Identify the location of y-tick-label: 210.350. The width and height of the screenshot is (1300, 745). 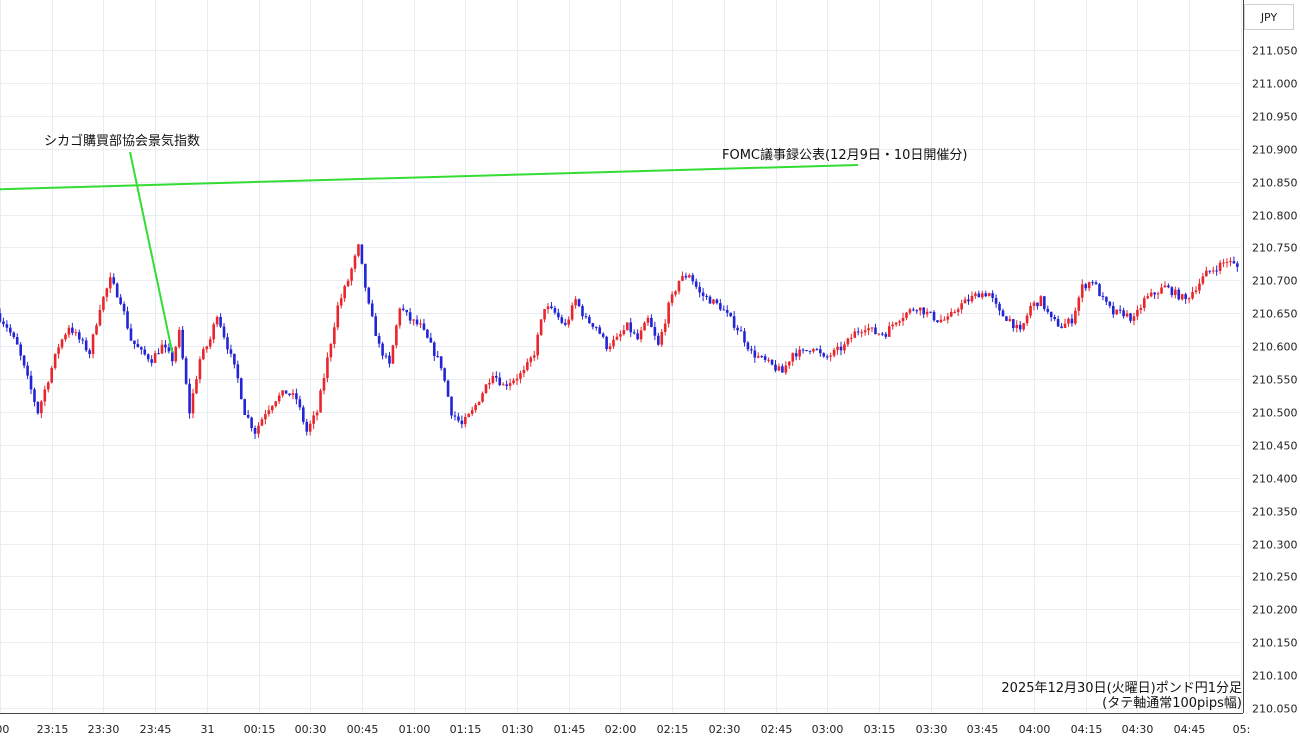
(1275, 512).